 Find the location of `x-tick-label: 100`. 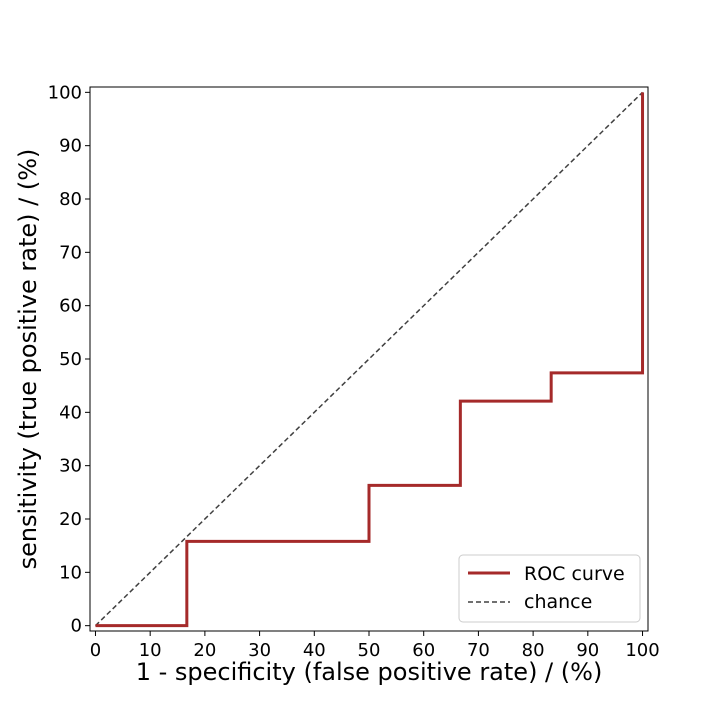

x-tick-label: 100 is located at coordinates (642, 650).